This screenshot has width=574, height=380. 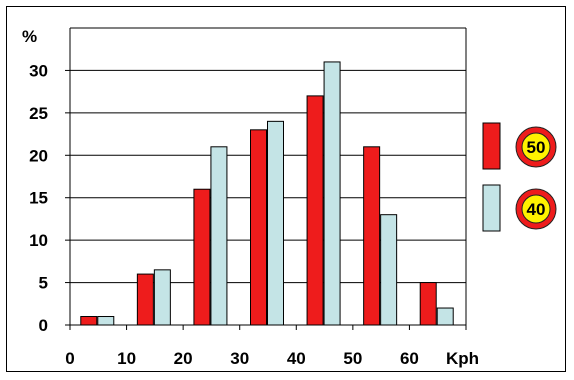 I want to click on x-tick-label: 50, so click(x=352, y=358).